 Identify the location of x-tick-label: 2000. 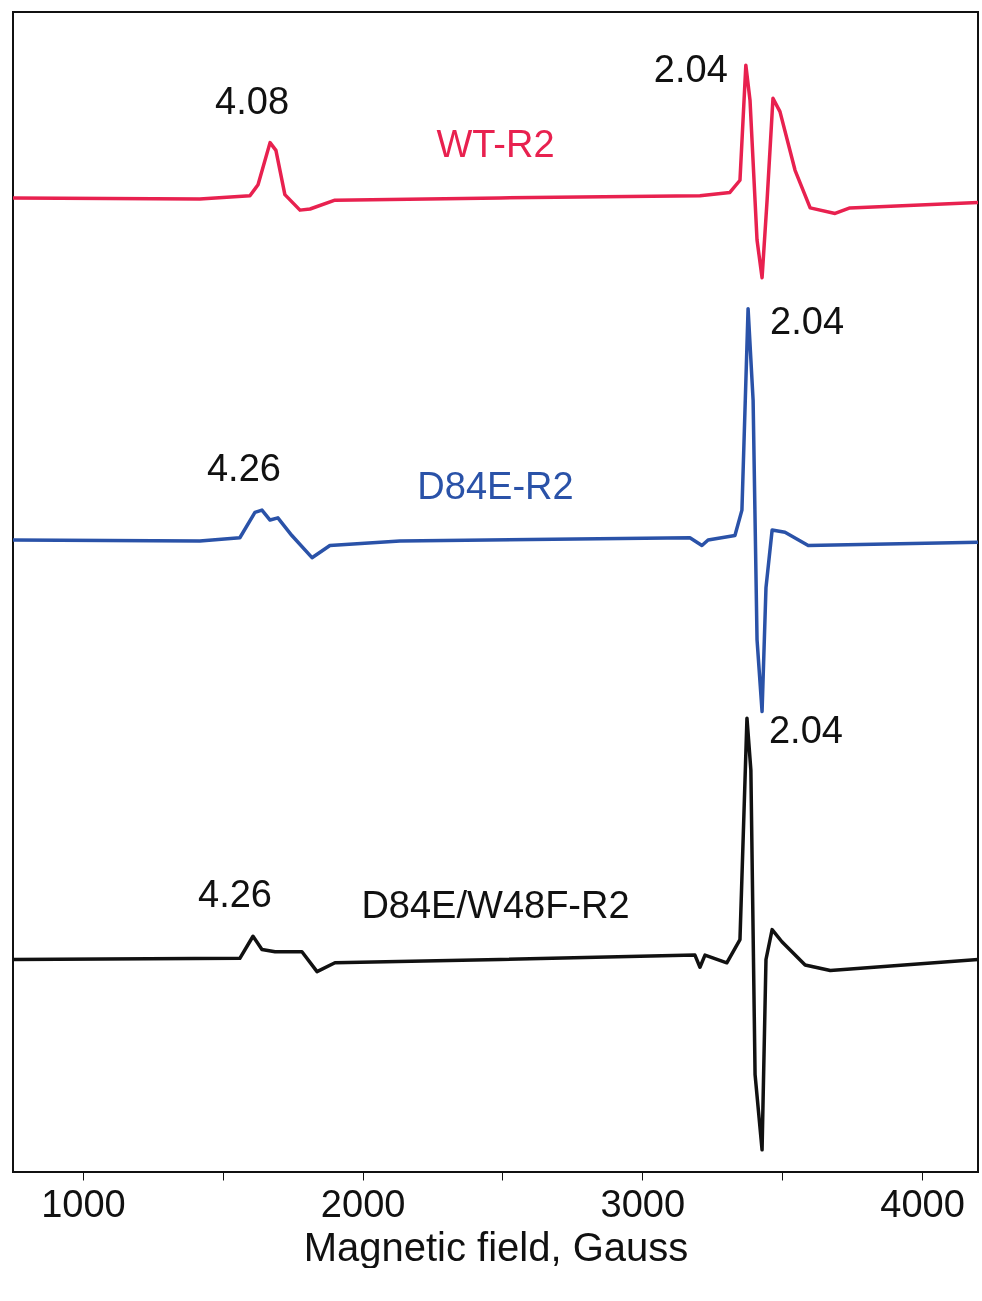
(363, 1203).